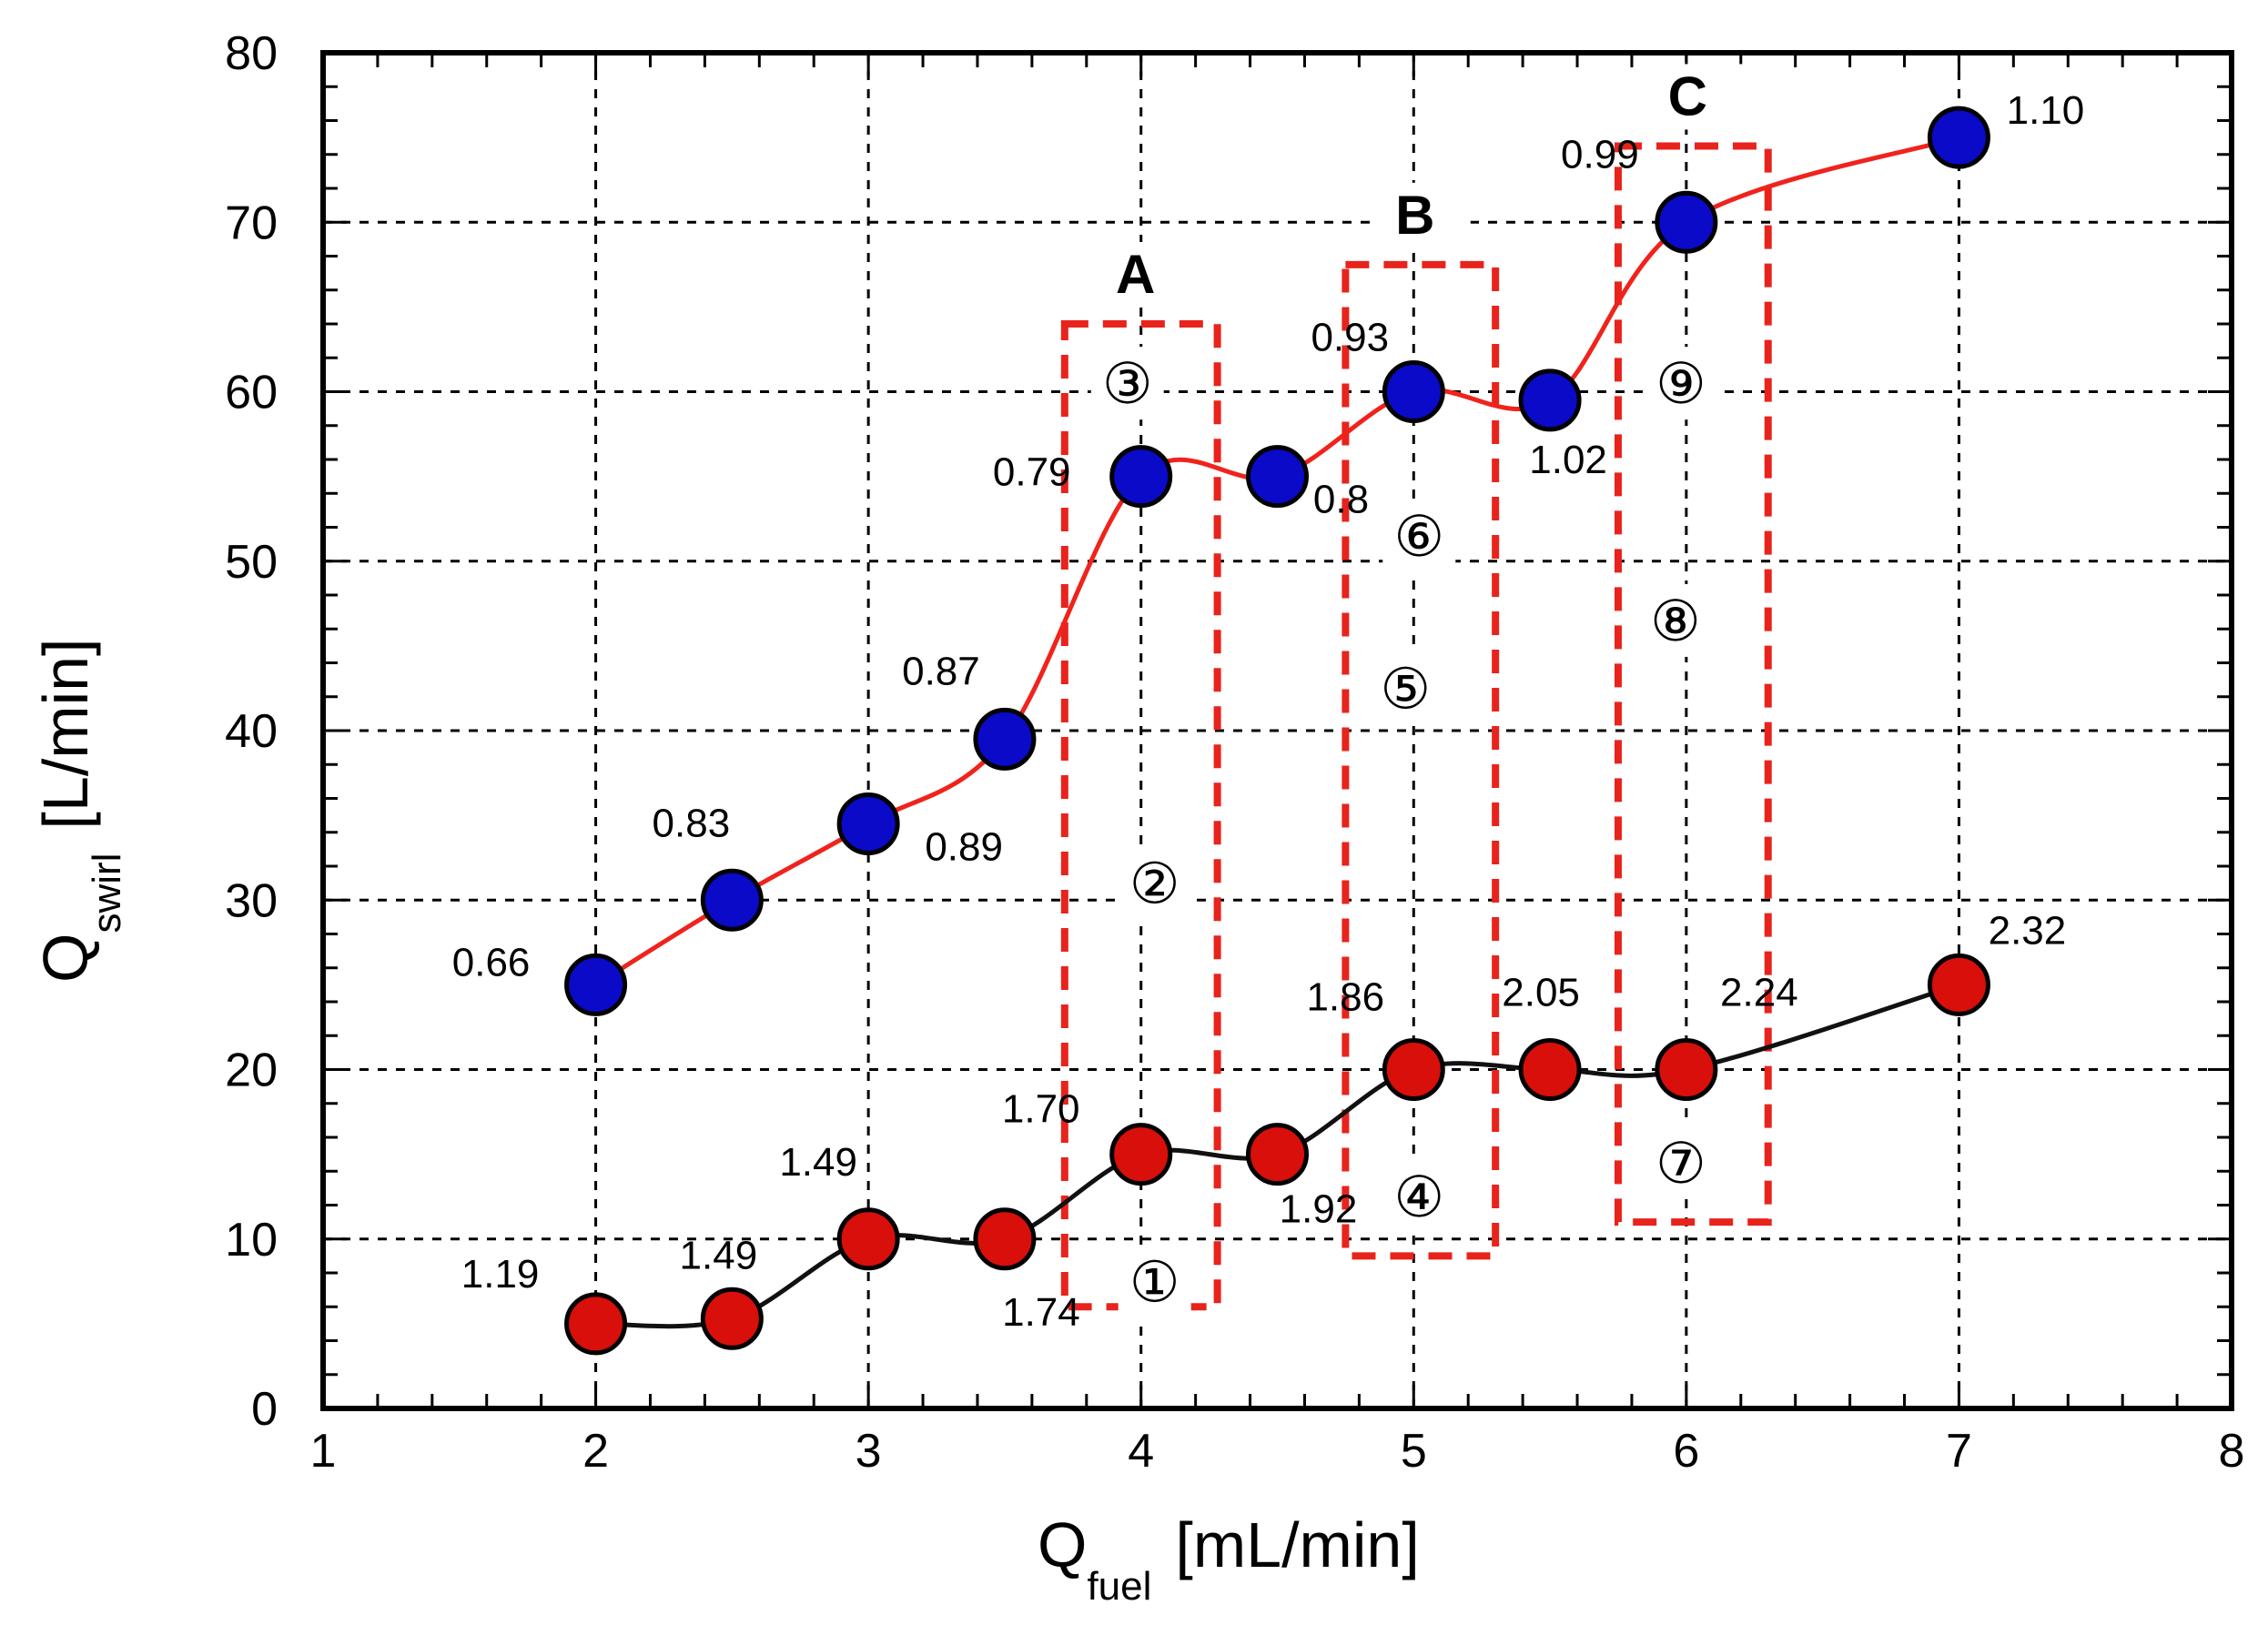 The width and height of the screenshot is (2268, 1625). I want to click on data-label-lower: 1.92, so click(1319, 1209).